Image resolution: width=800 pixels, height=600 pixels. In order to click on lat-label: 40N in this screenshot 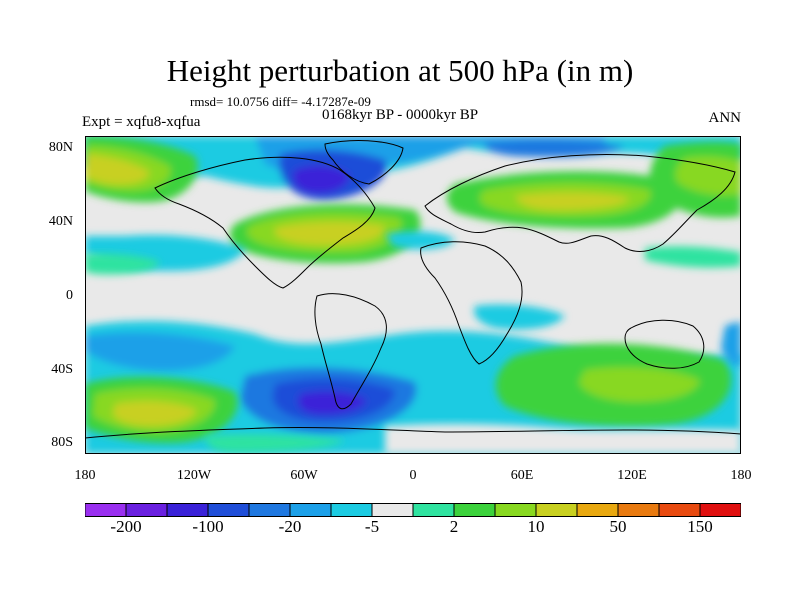, I will do `click(60, 221)`.